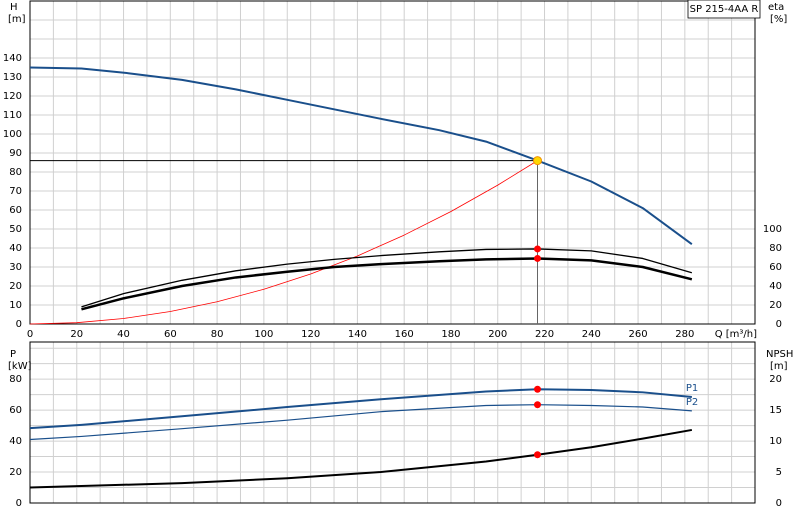 The width and height of the screenshot is (800, 520). What do you see at coordinates (537, 161) in the screenshot?
I see `duty-point` at bounding box center [537, 161].